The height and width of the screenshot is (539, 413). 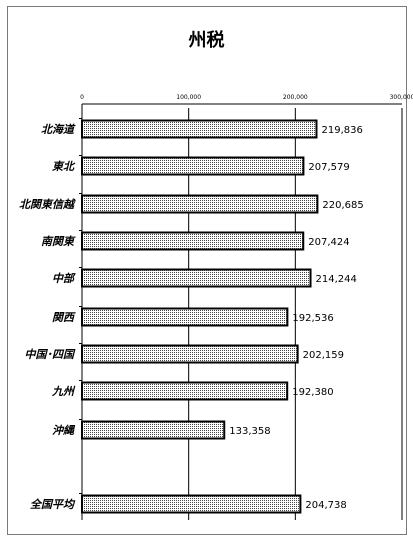 I want to click on category-label: 全国平均, so click(x=53, y=504).